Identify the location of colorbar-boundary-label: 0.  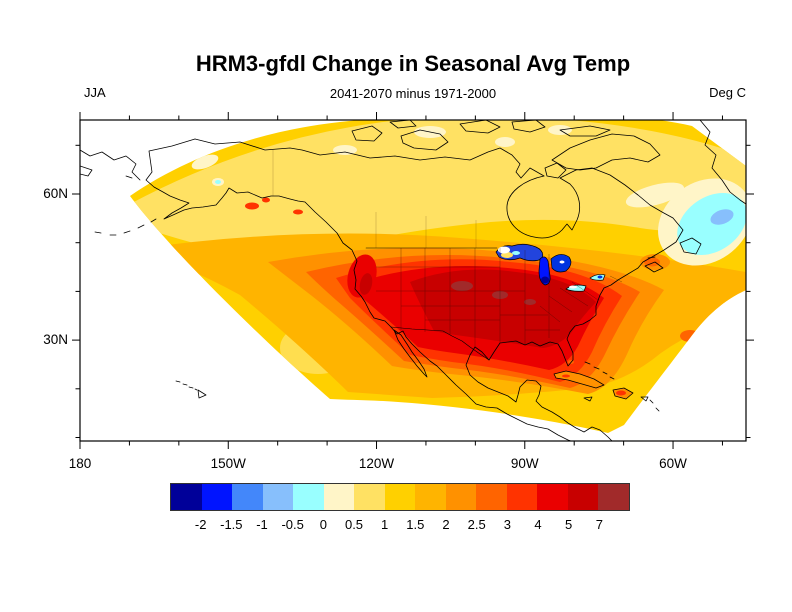
(323, 524).